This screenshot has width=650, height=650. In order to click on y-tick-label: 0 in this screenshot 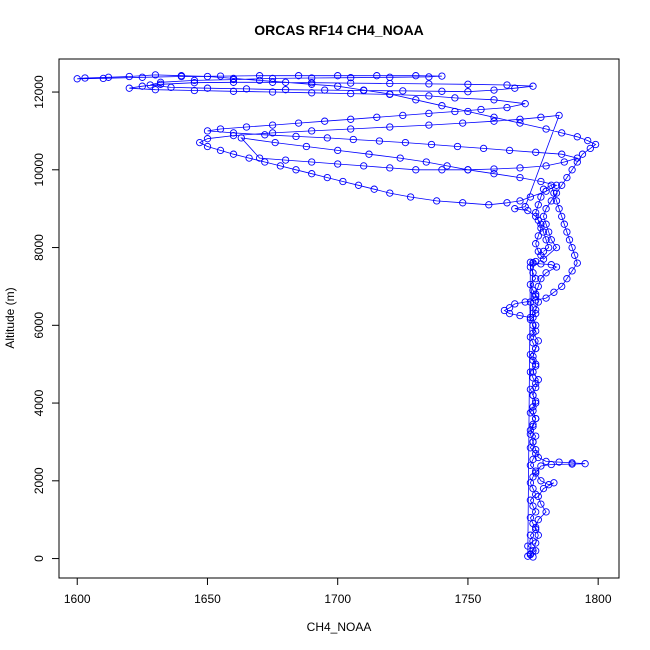, I will do `click(39, 558)`.